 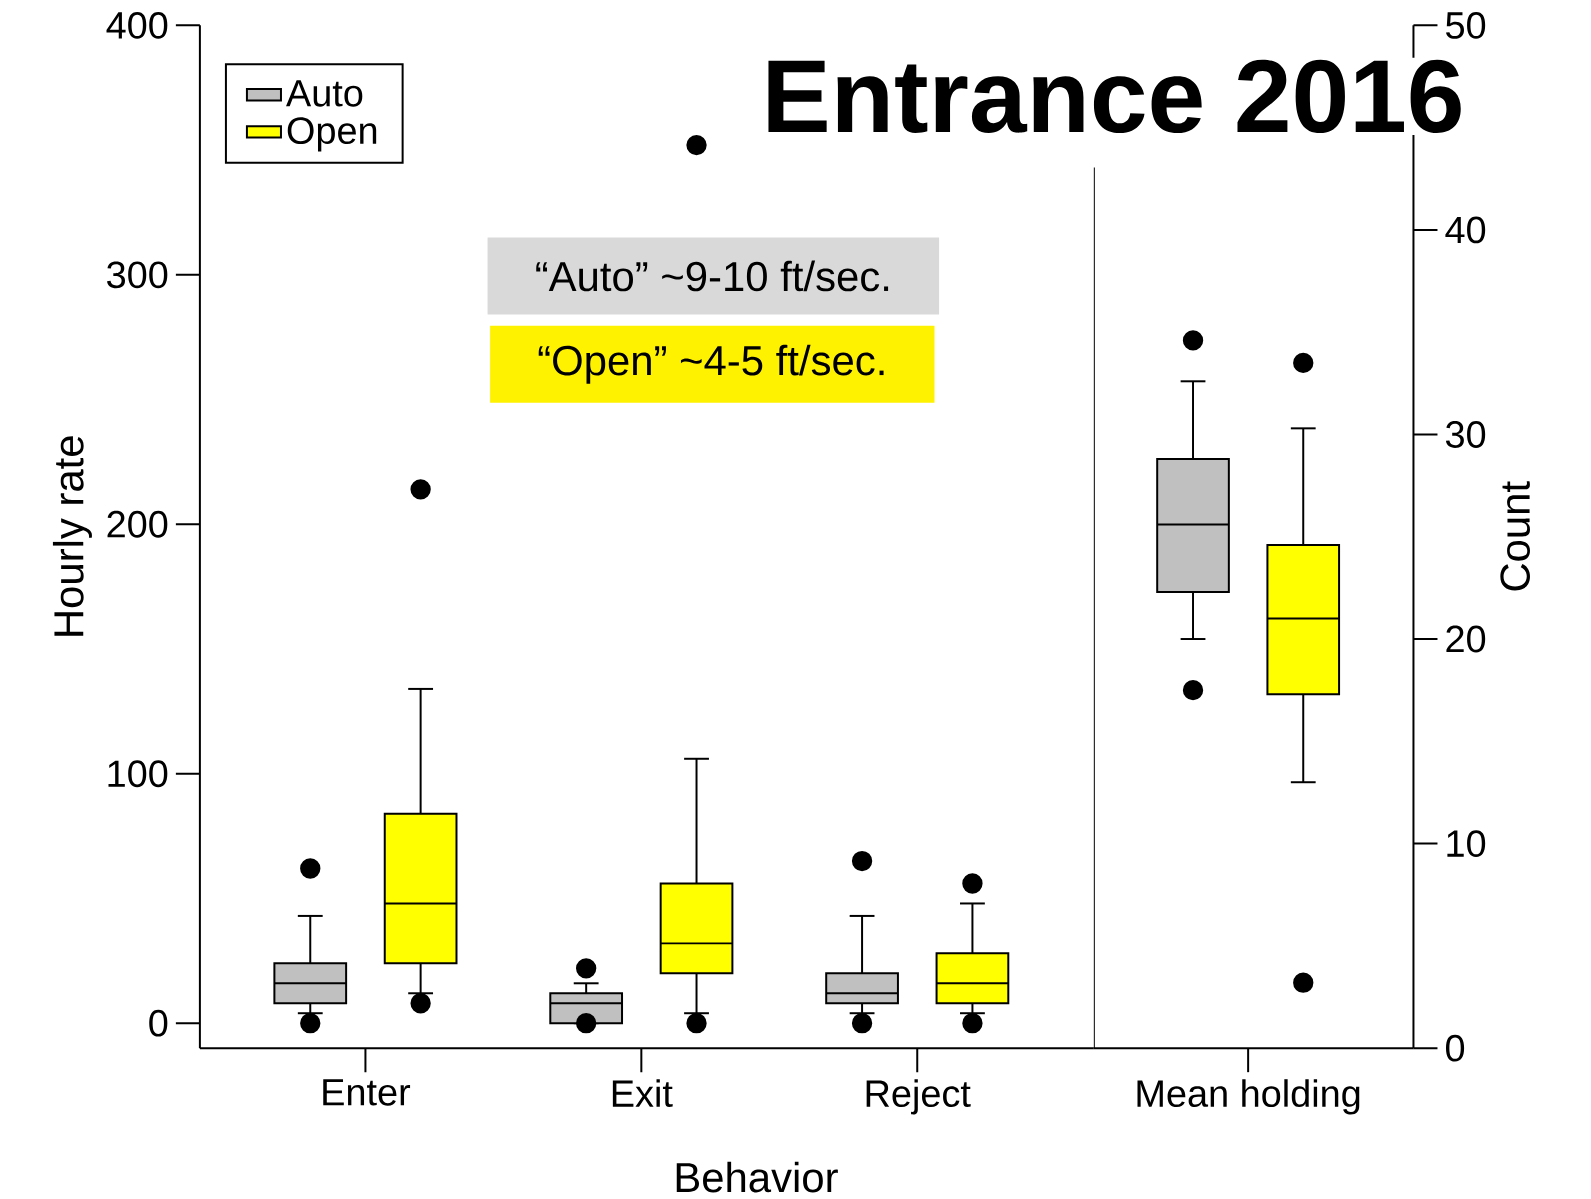 I want to click on y-axis-title: Count, so click(x=1515, y=536).